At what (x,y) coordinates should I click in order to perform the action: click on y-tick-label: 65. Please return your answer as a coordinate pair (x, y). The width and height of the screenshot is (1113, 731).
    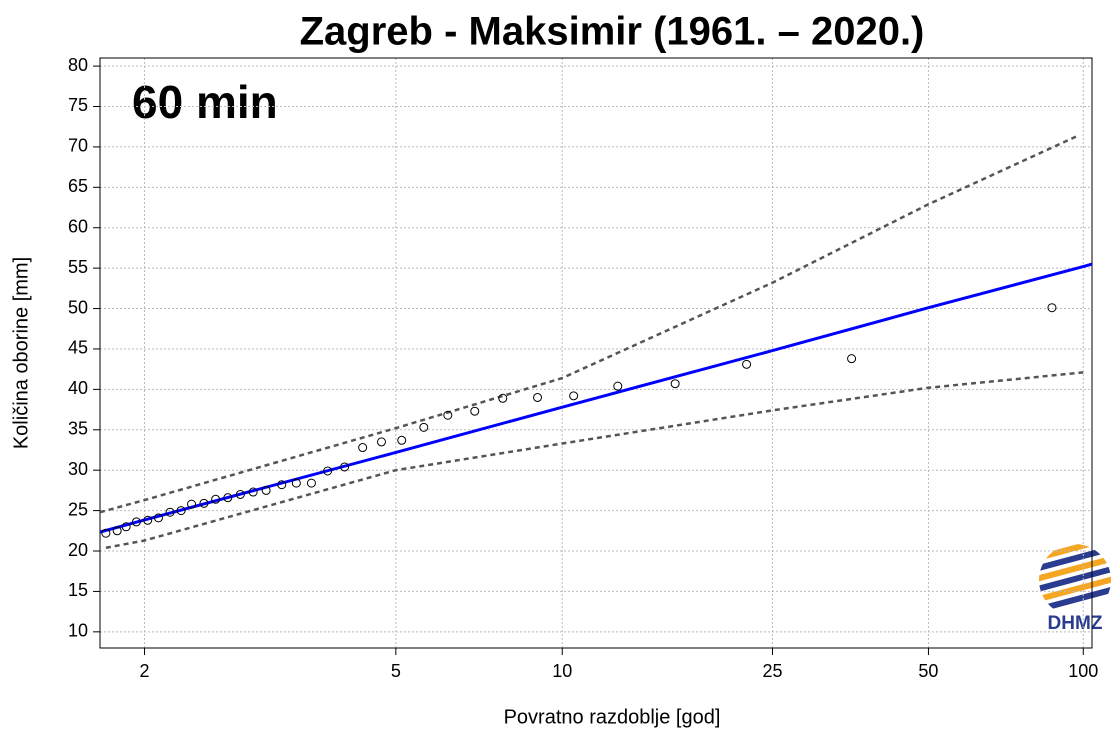
    Looking at the image, I should click on (78, 186).